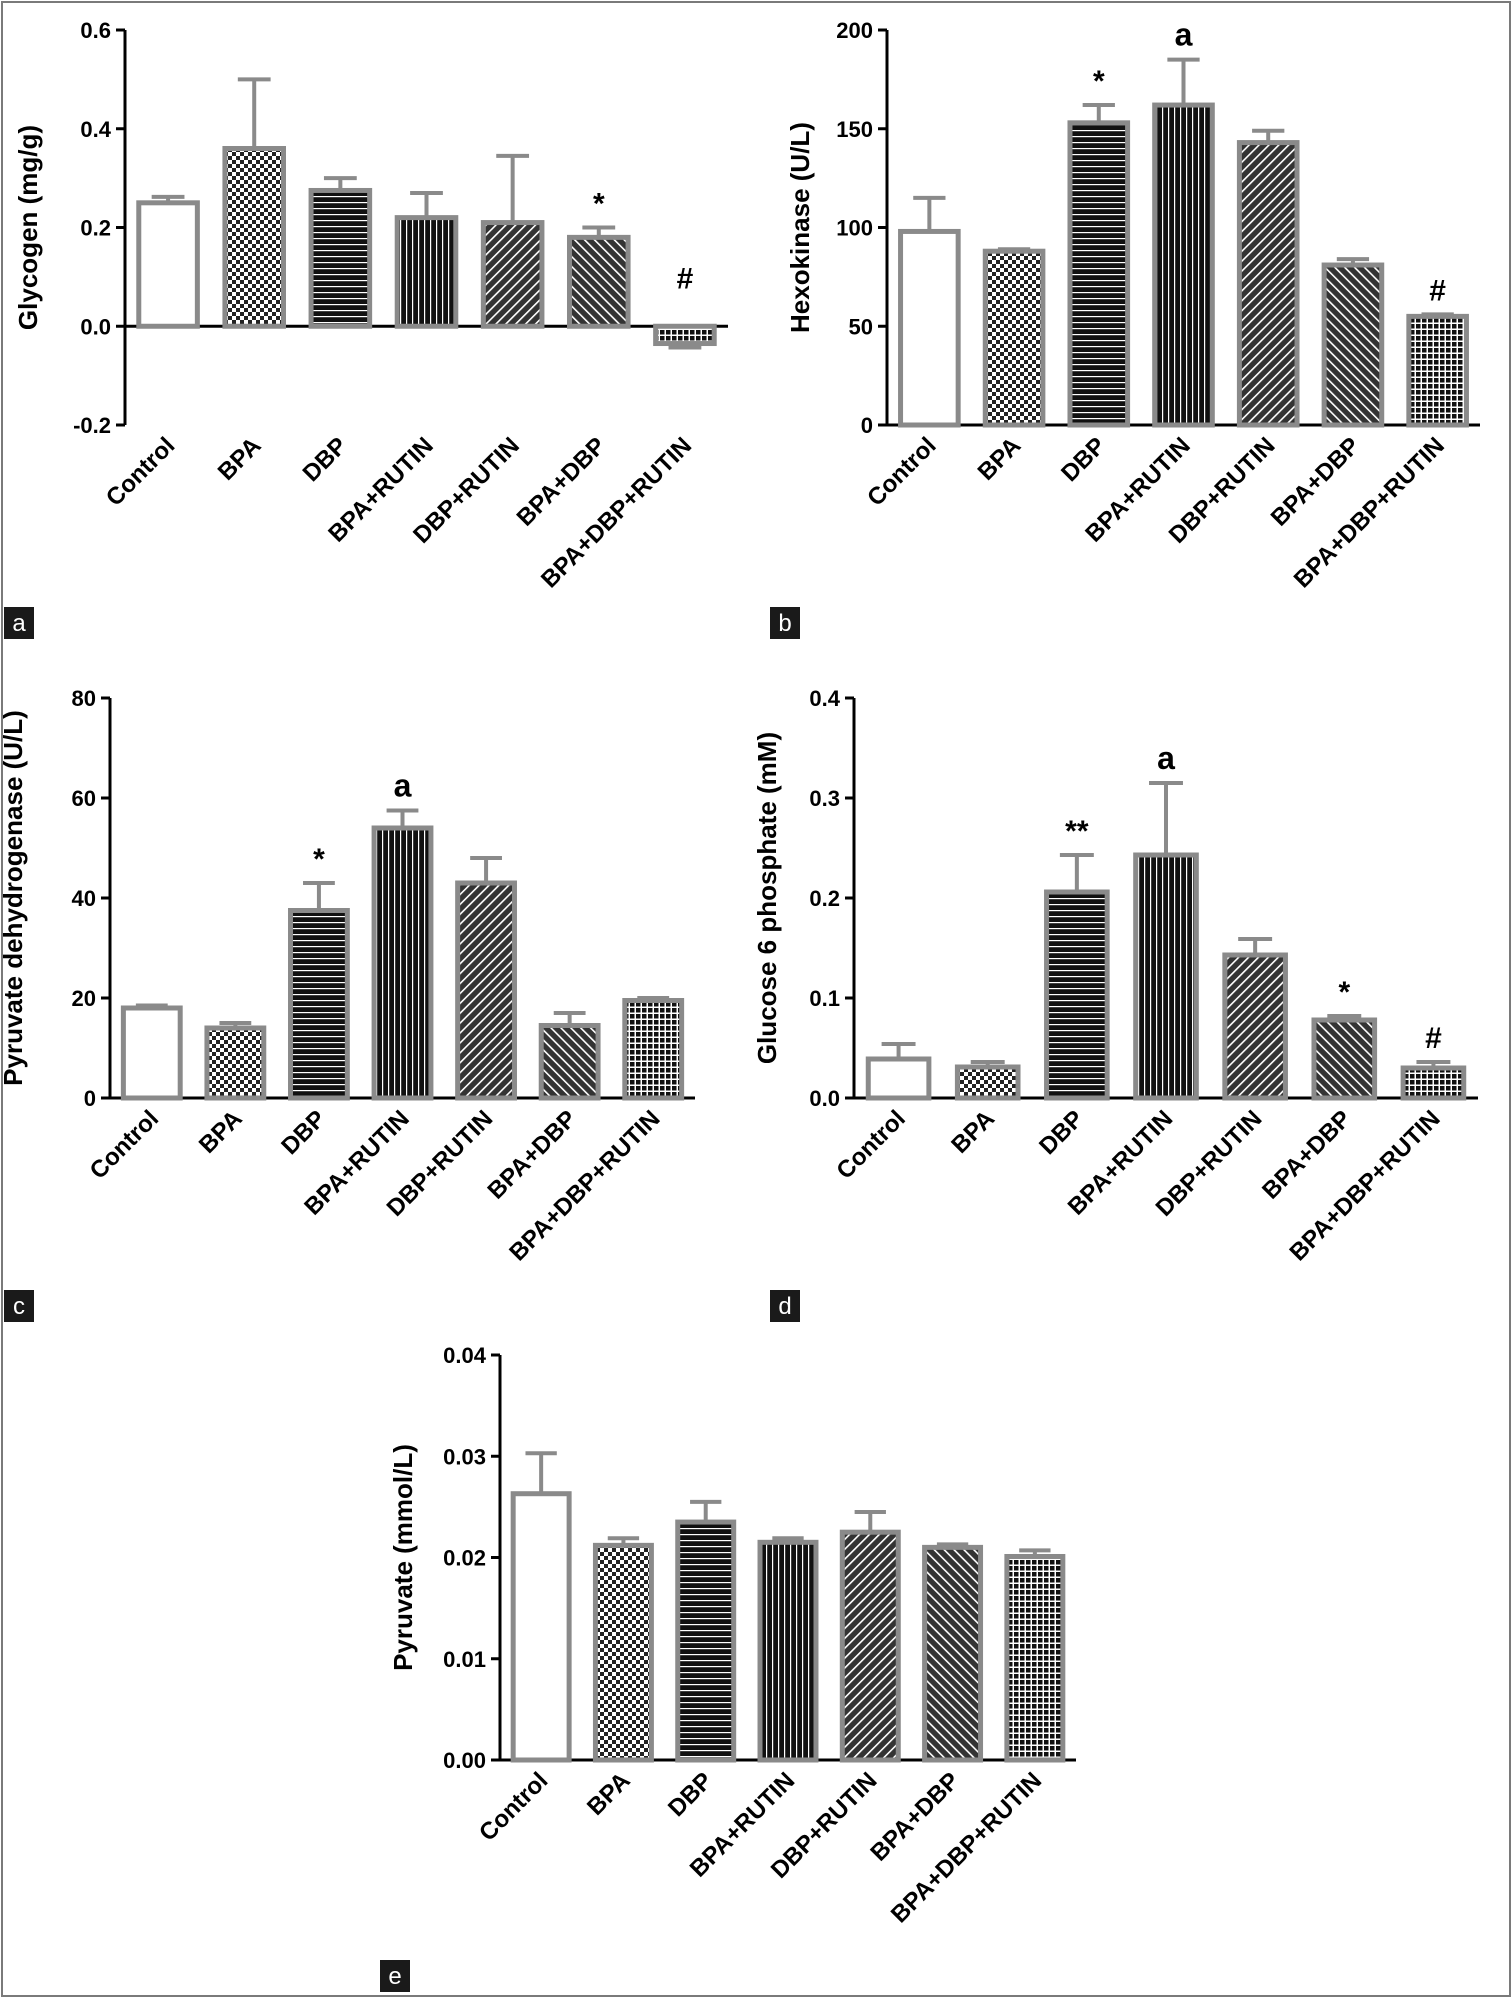 The height and width of the screenshot is (1998, 1512). Describe the element at coordinates (1077, 831) in the screenshot. I see `significance-marker: **` at that location.